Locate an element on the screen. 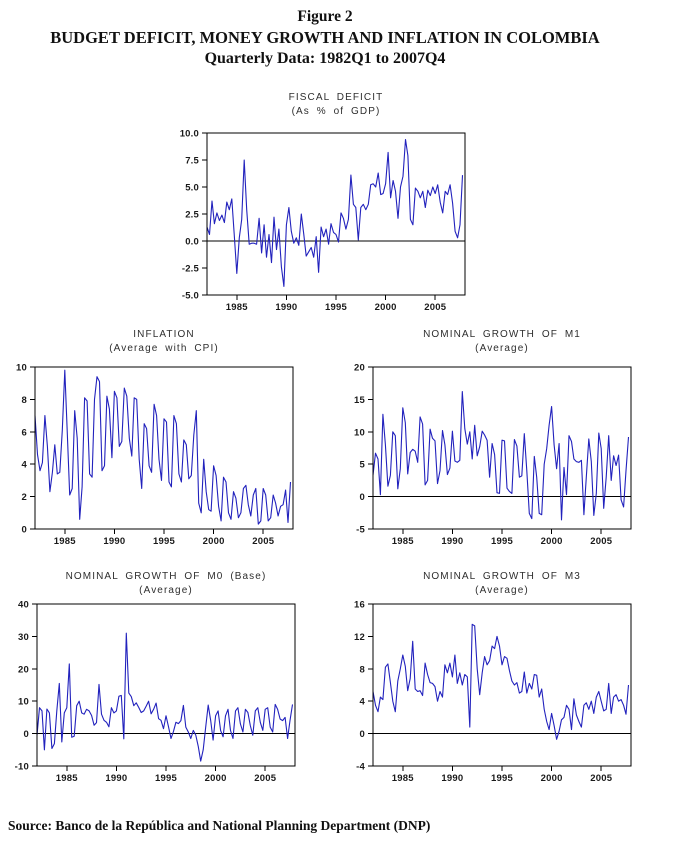 Image resolution: width=692 pixels, height=852 pixels. figure-label: Figure 2 is located at coordinates (325, 16).